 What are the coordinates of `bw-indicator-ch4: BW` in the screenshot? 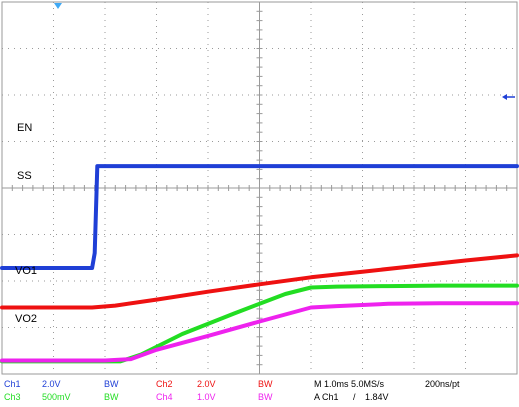 It's located at (265, 397).